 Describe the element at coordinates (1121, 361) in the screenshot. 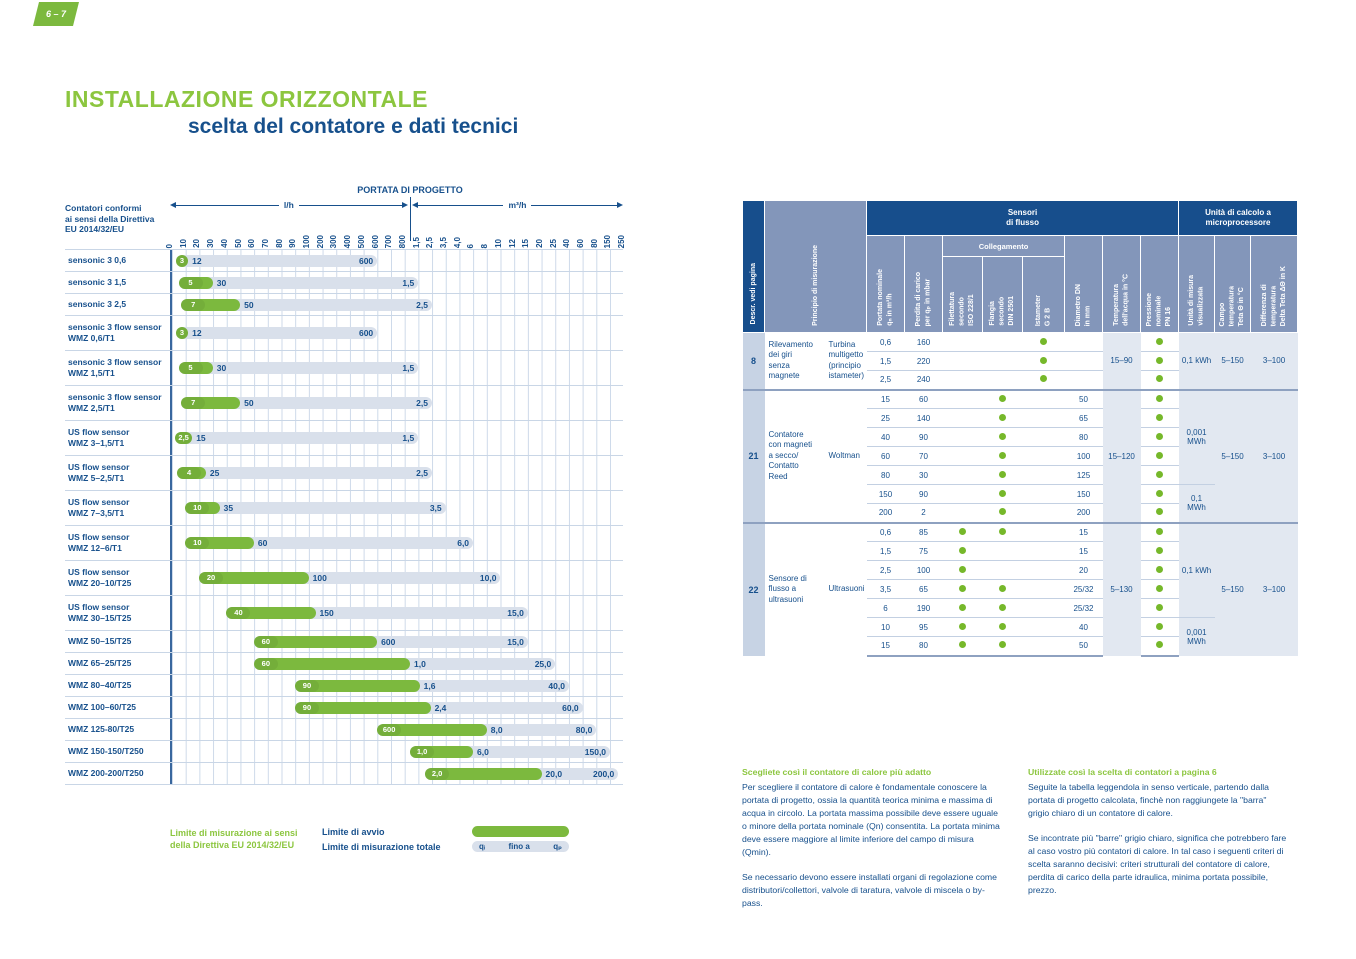

I see `cell-temperatura: 15–90` at that location.